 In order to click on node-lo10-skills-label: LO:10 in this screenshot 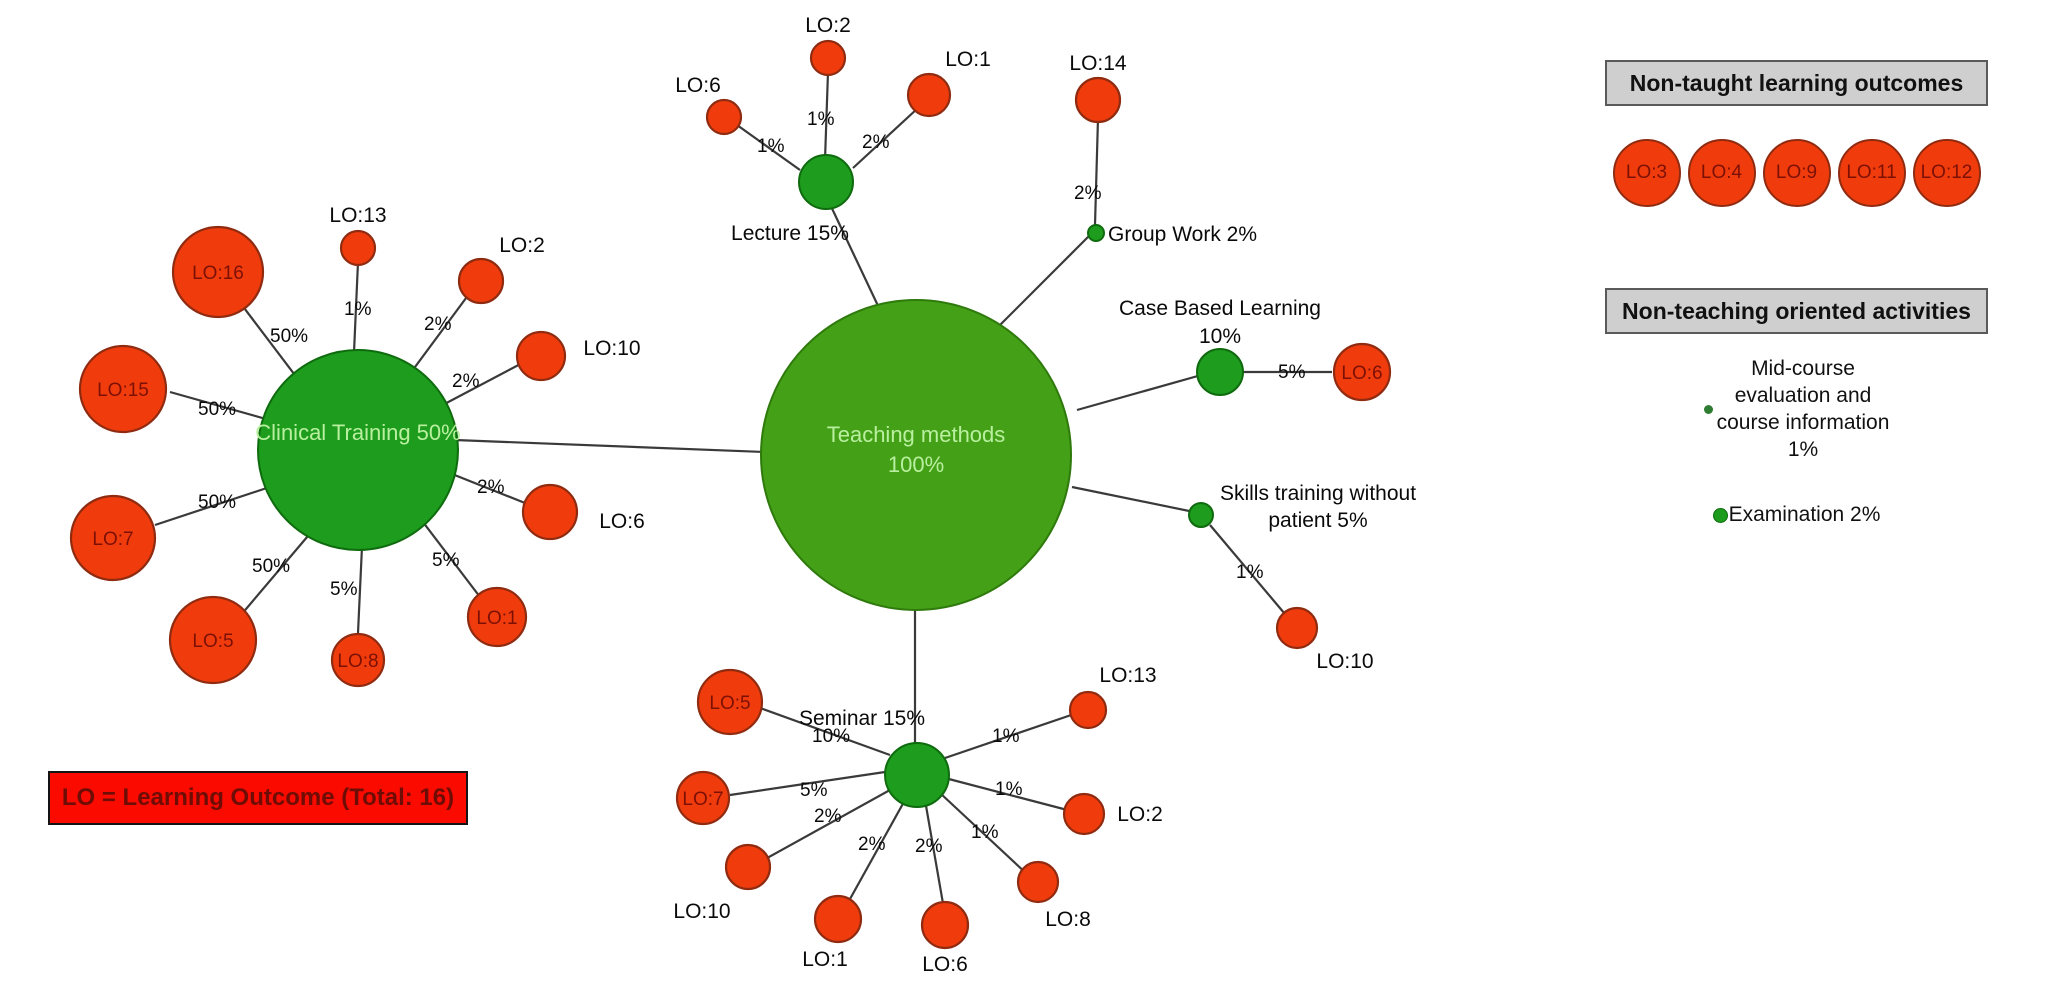, I will do `click(1344, 661)`.